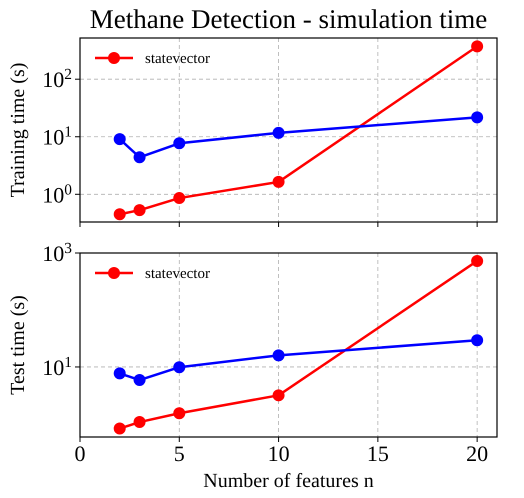 The image size is (524, 498). Describe the element at coordinates (57, 194) in the screenshot. I see `y-tick-label: 10$^{0}$` at that location.